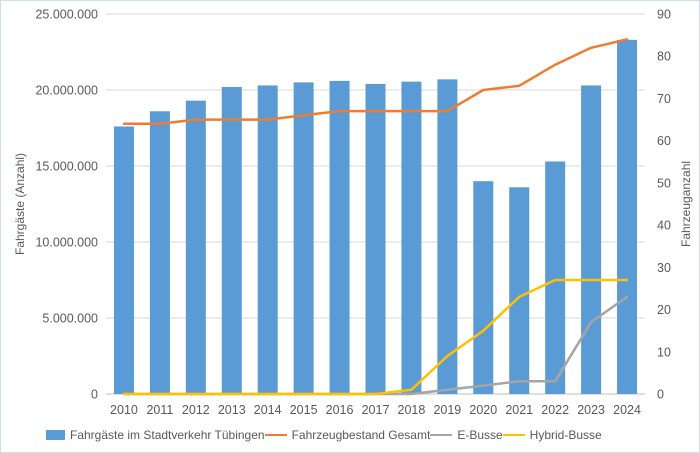 This screenshot has height=453, width=700. What do you see at coordinates (167, 435) in the screenshot?
I see `legend-label: Fahrgäste im Stadtverkehr Tübingen` at bounding box center [167, 435].